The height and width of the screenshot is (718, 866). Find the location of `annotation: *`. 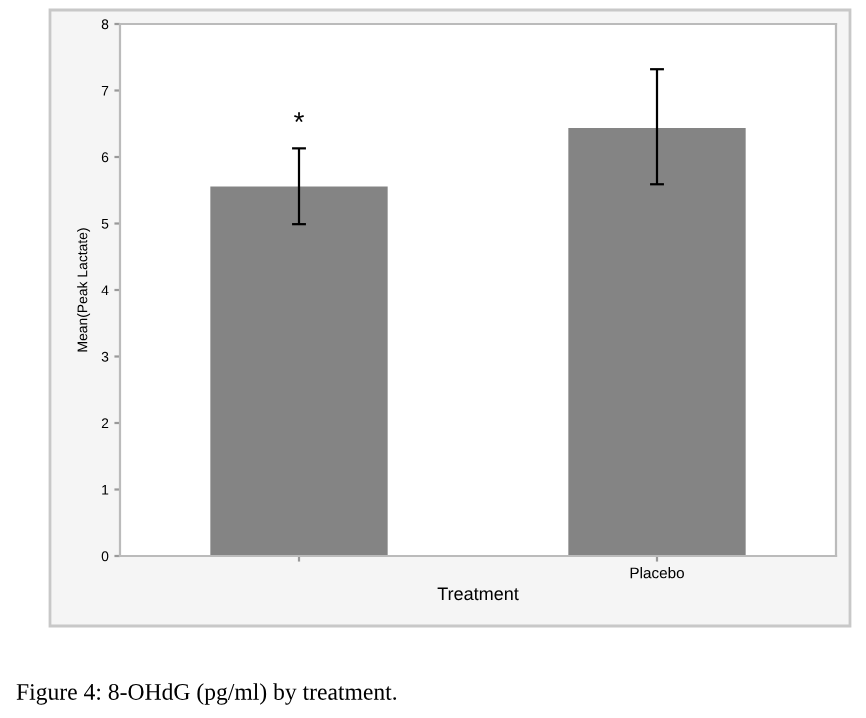

annotation: * is located at coordinates (299, 117).